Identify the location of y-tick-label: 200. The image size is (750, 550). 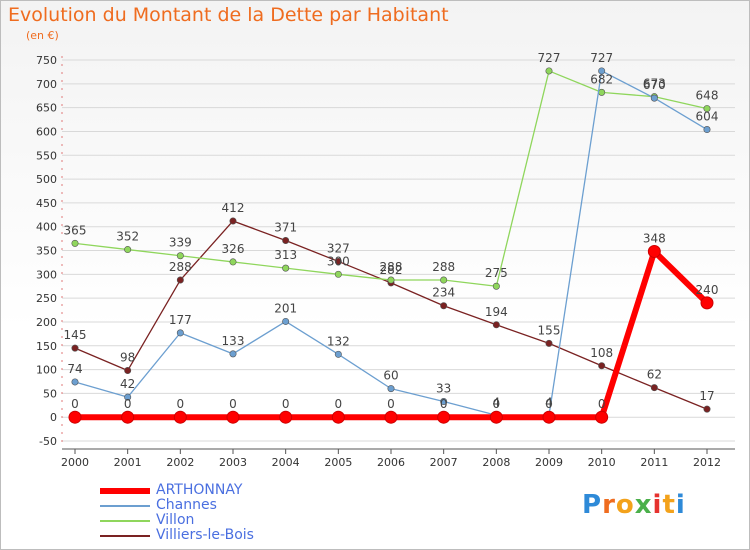
(46, 322).